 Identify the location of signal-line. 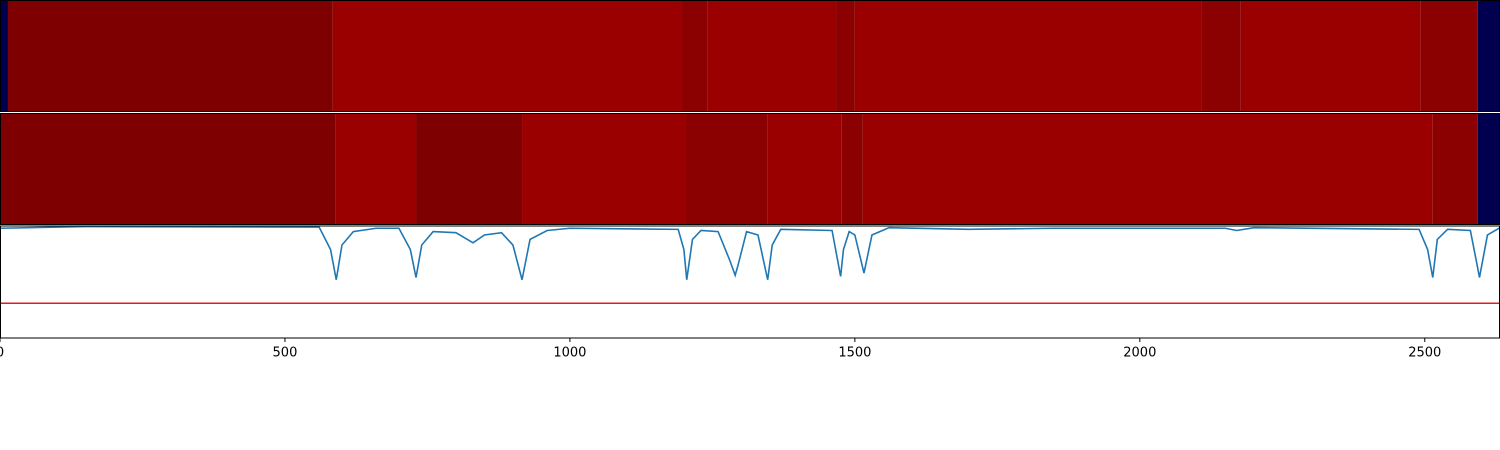
(750, 252).